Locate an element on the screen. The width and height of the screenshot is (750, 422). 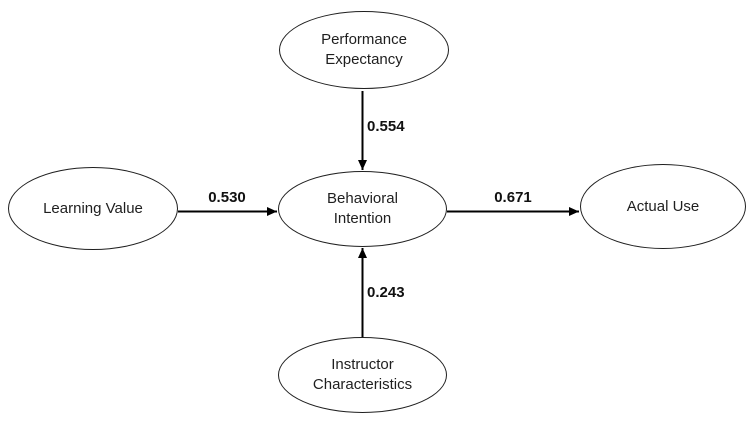
node-learning-value: Learning Value is located at coordinates (93, 208).